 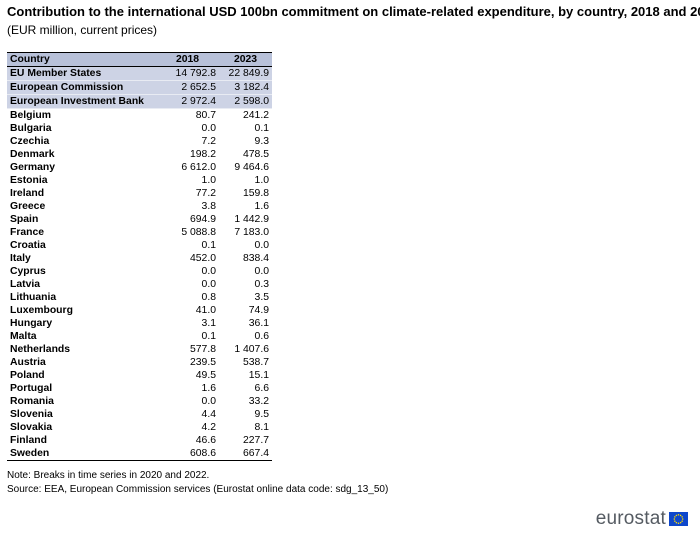 What do you see at coordinates (31, 427) in the screenshot?
I see `country-cell: Slovakia` at bounding box center [31, 427].